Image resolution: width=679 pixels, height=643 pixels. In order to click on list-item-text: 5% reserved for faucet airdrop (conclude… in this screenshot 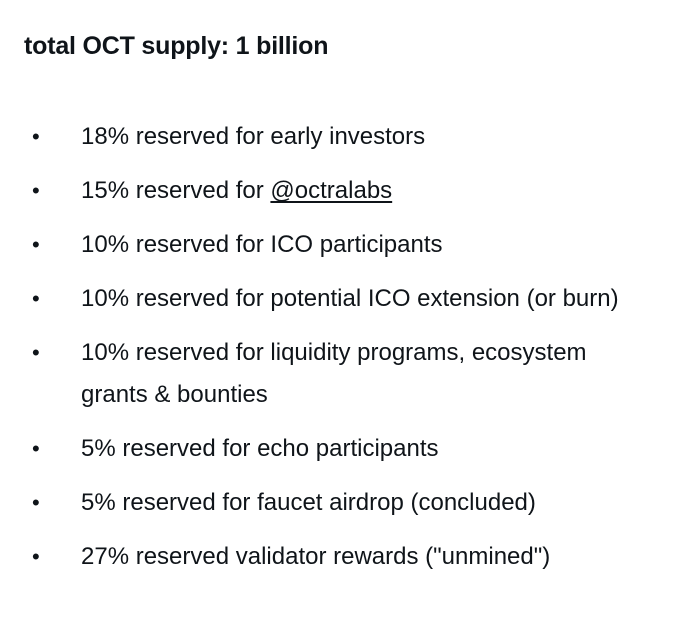, I will do `click(308, 502)`.